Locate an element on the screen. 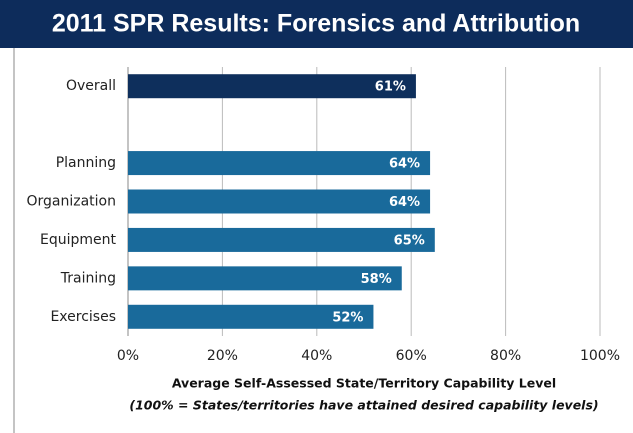  x-tick-label: 0% is located at coordinates (128, 356).